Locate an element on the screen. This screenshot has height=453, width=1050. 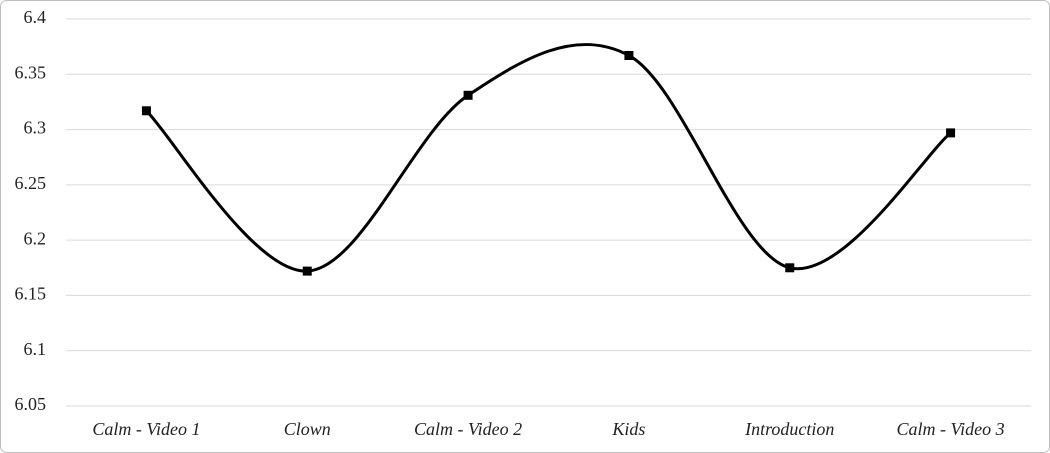
y-tick-label: 6.05 is located at coordinates (31, 404).